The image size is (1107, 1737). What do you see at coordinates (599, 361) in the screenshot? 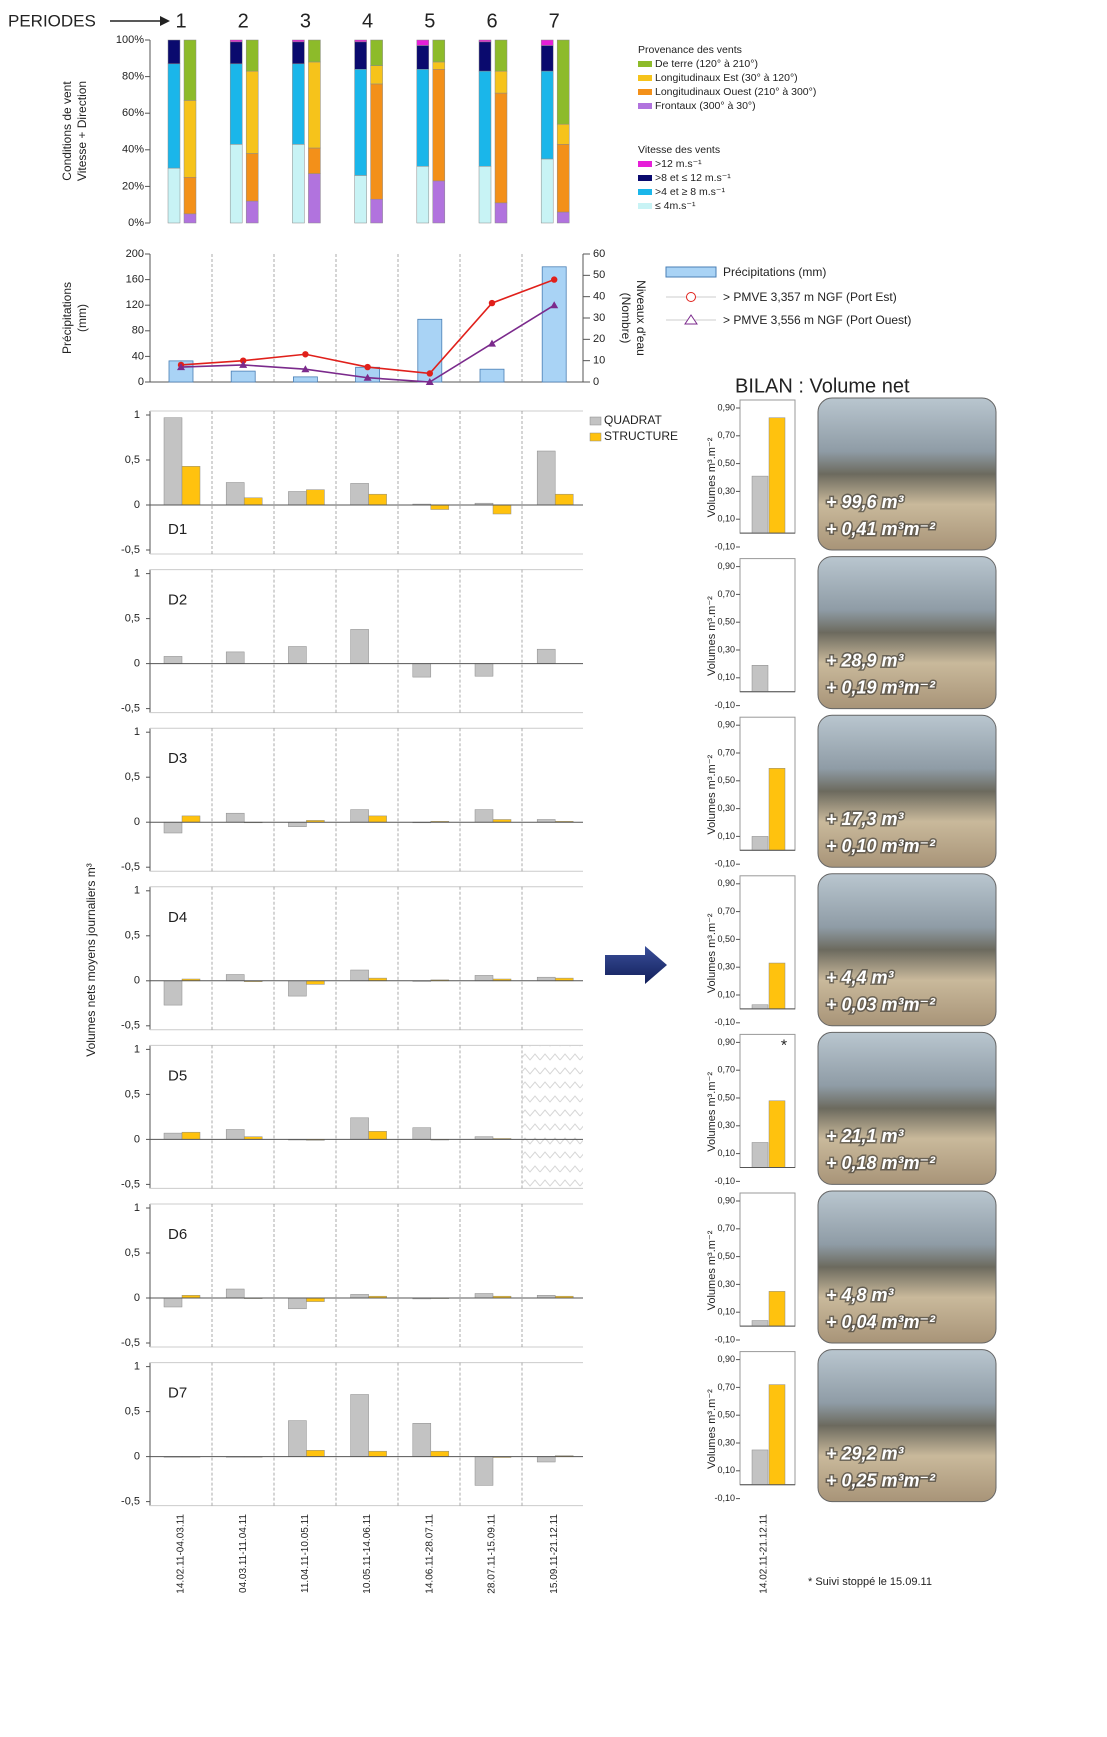
I see `y2-tick-label: 10` at bounding box center [599, 361].